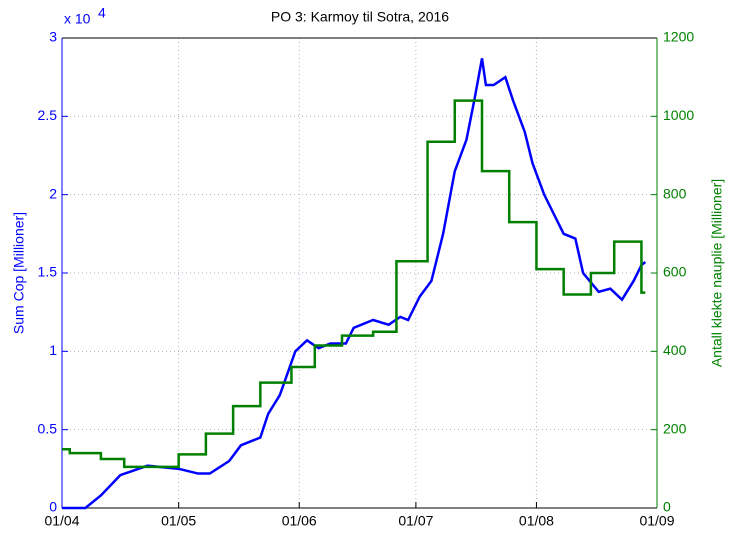 The height and width of the screenshot is (536, 731). What do you see at coordinates (178, 521) in the screenshot?
I see `x-tick-label: 01/05` at bounding box center [178, 521].